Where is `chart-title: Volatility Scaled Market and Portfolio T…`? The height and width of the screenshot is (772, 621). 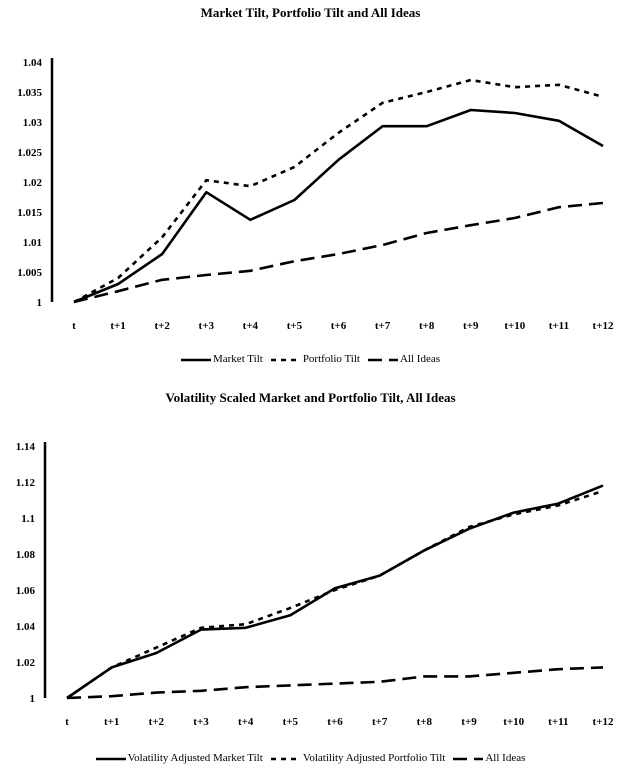 chart-title: Volatility Scaled Market and Portfolio T… is located at coordinates (310, 397).